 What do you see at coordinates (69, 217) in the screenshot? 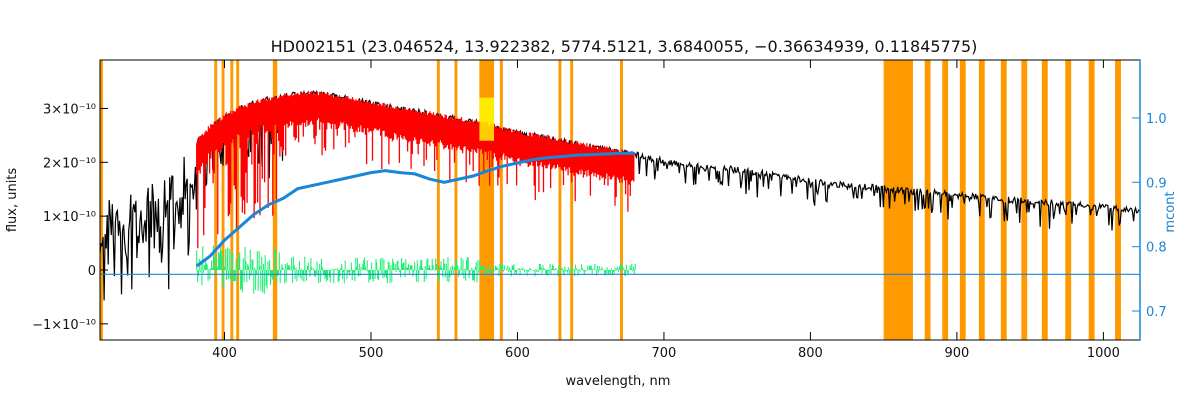
I see `y-tick-label: 1×10⁻¹⁰` at bounding box center [69, 217].